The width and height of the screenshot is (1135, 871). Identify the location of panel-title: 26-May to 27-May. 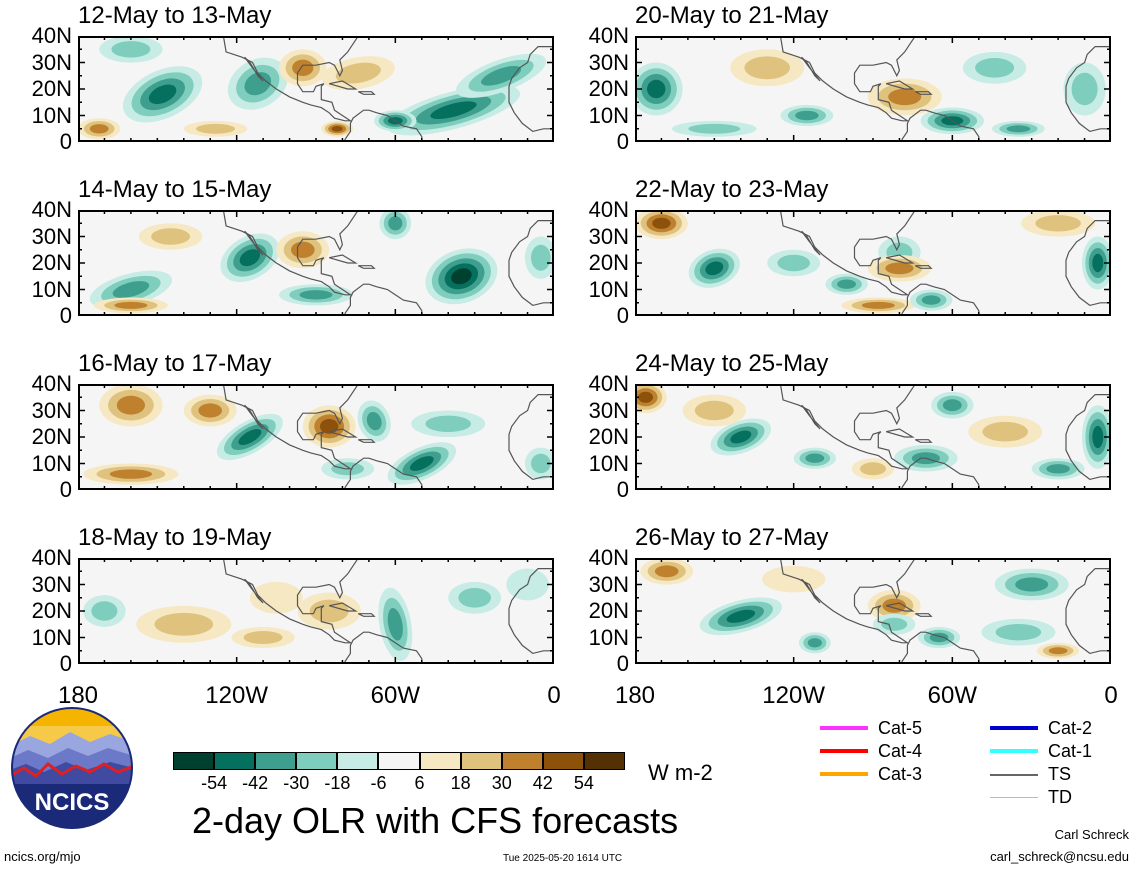
(732, 537).